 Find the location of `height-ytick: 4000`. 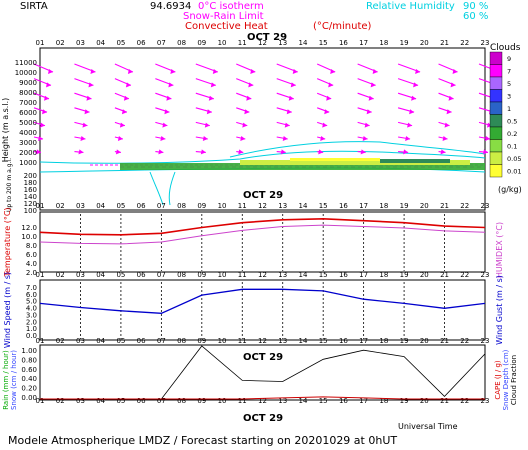

height-ytick: 4000 is located at coordinates (28, 133).